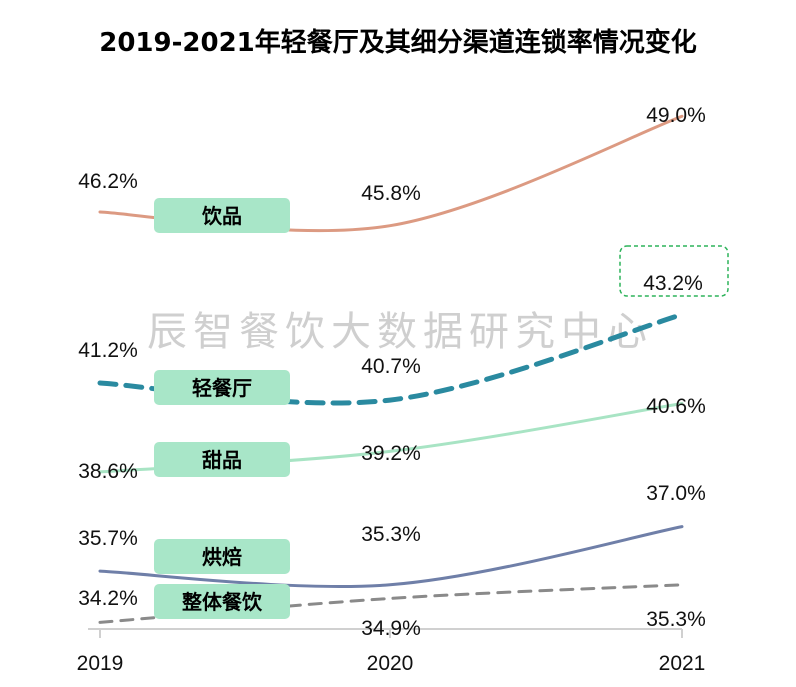 This screenshot has height=687, width=796. I want to click on series-name-label: 甜品, so click(222, 460).